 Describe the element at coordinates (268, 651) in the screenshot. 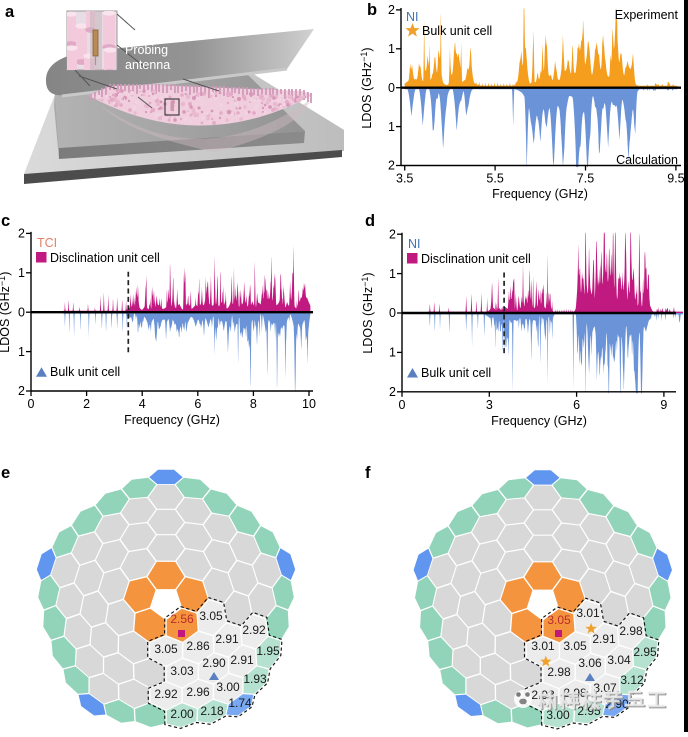

I see `svg-text: 1.95` at that location.